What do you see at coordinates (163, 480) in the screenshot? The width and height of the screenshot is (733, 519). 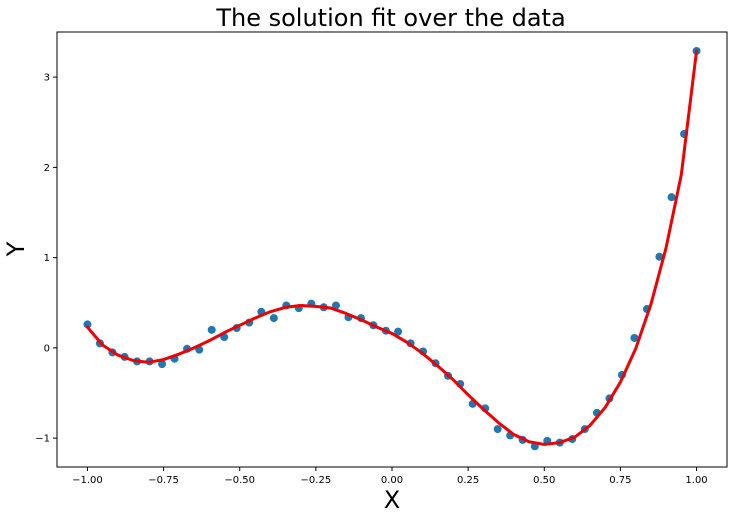 I see `x-tick-label: −0.75` at bounding box center [163, 480].